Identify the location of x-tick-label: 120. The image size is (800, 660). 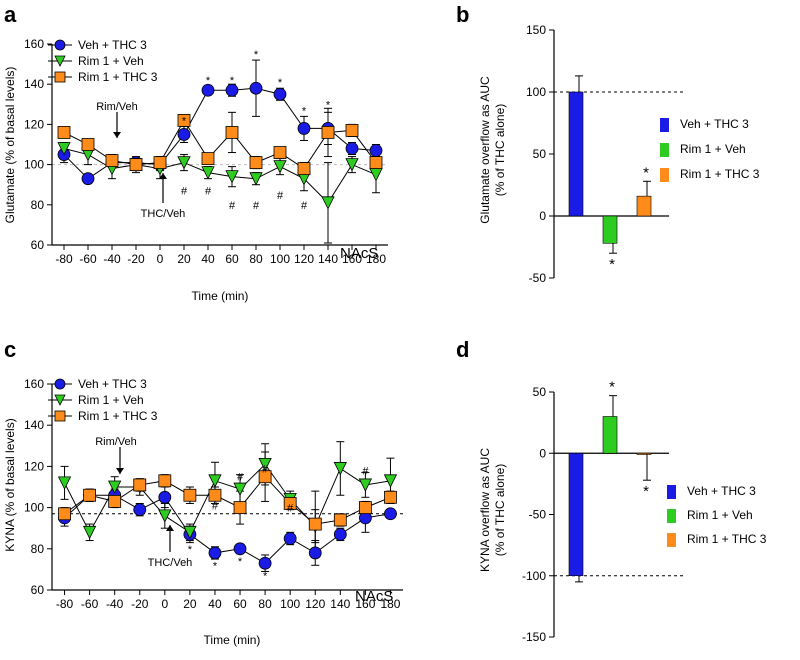
(315, 604).